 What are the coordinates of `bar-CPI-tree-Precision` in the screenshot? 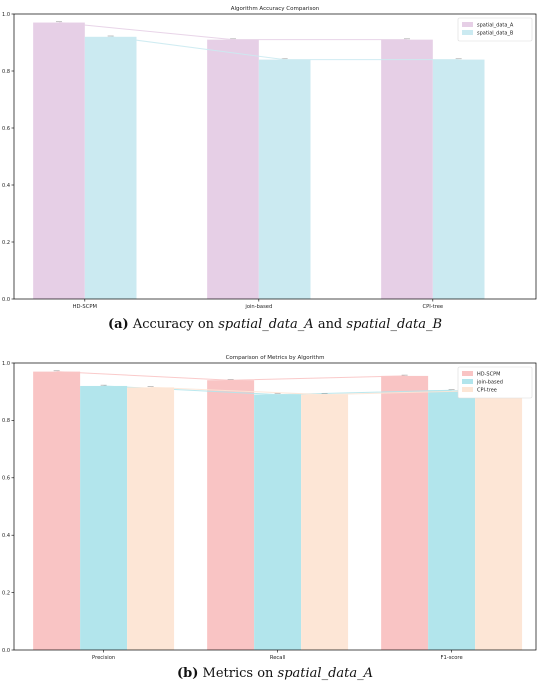 It's located at (151, 518).